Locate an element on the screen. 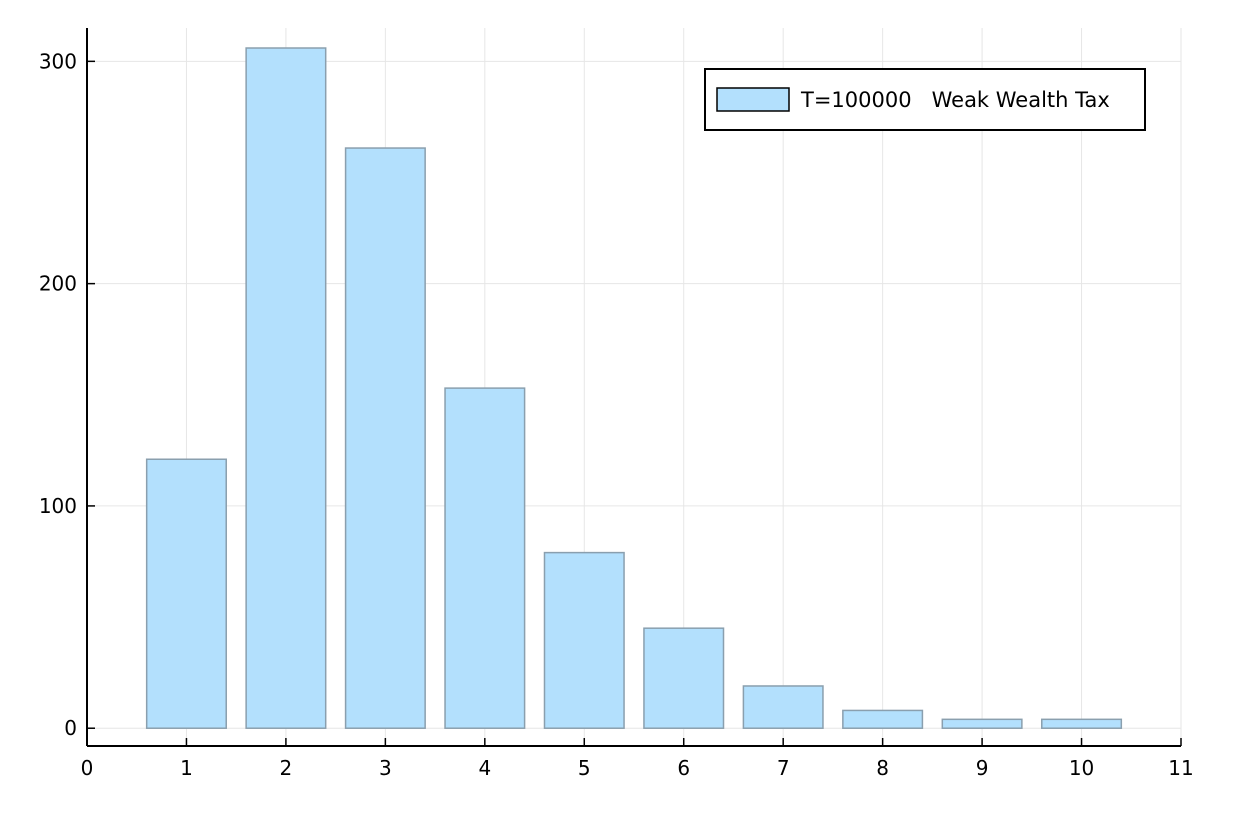  x-tick-label: 4 is located at coordinates (484, 768).